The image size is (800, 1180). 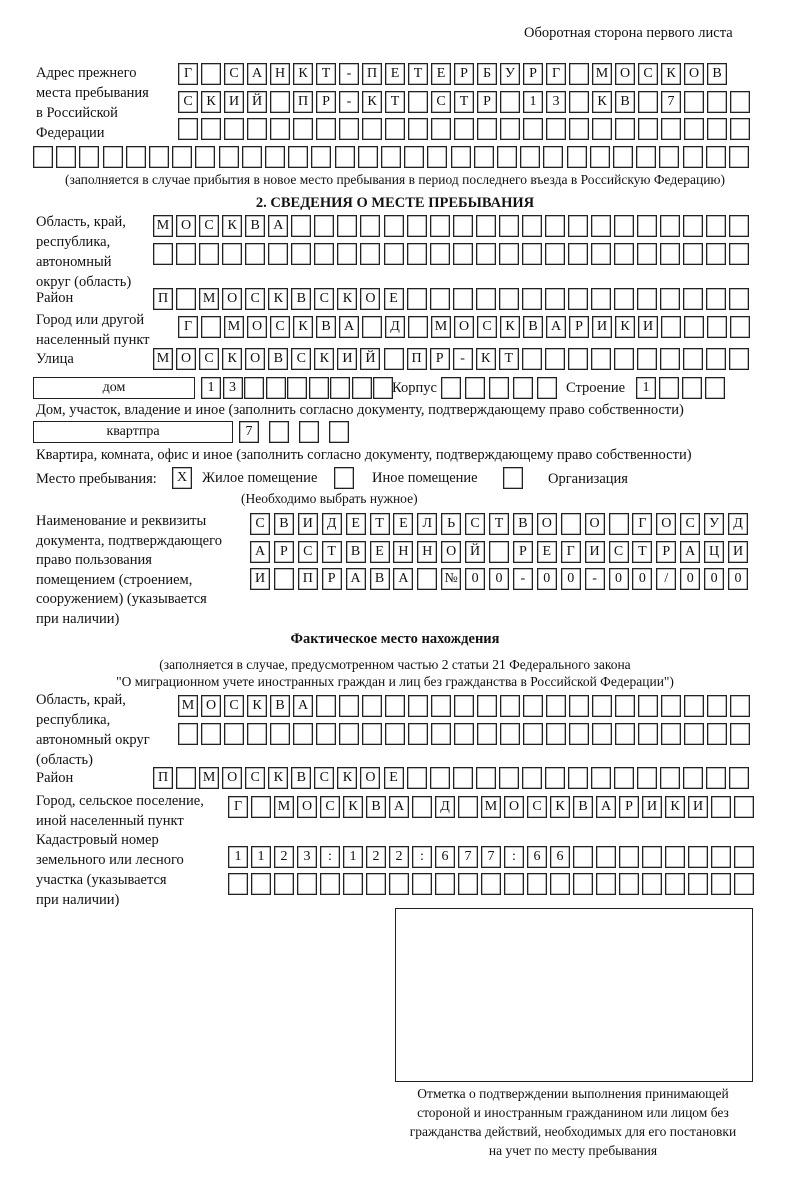 I want to click on char-box: Б, so click(x=487, y=74).